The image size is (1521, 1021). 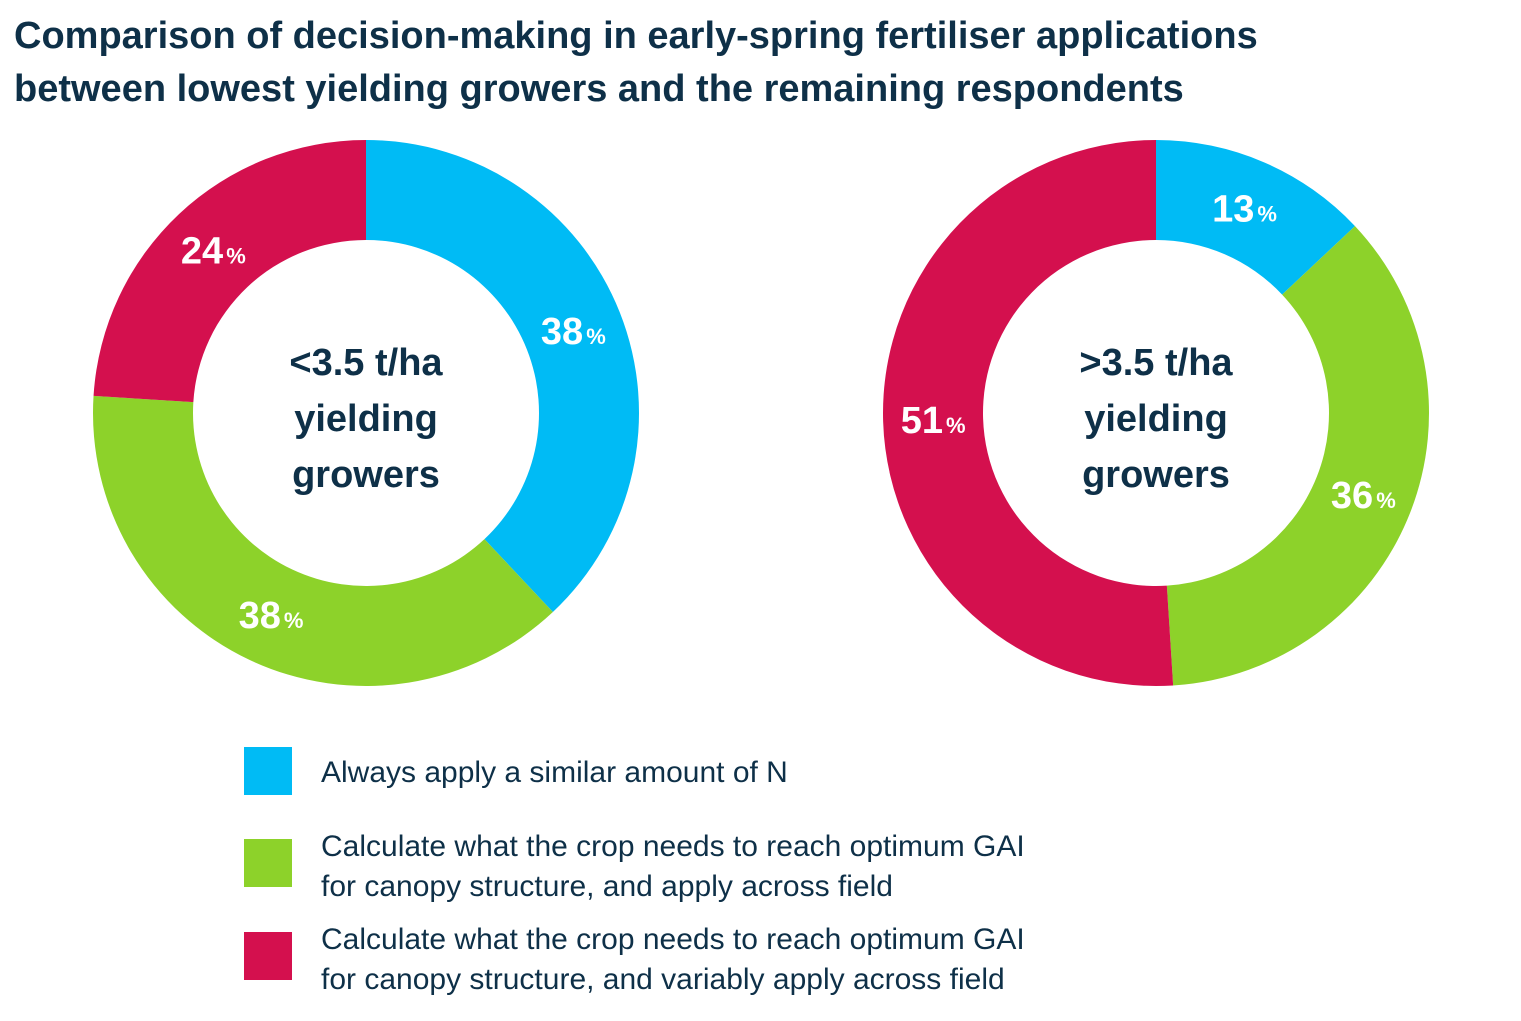 I want to click on data-label-variably-apply: 51%, so click(x=933, y=421).